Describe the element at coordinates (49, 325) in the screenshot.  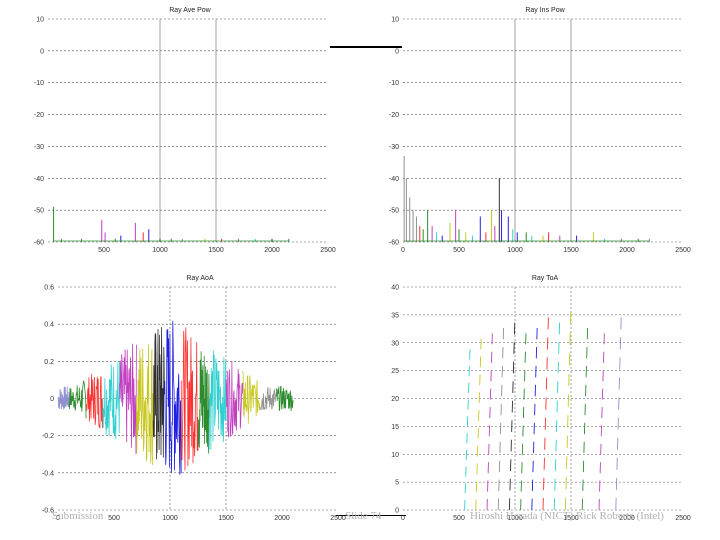
I see `y-tick-label: 0.4` at that location.